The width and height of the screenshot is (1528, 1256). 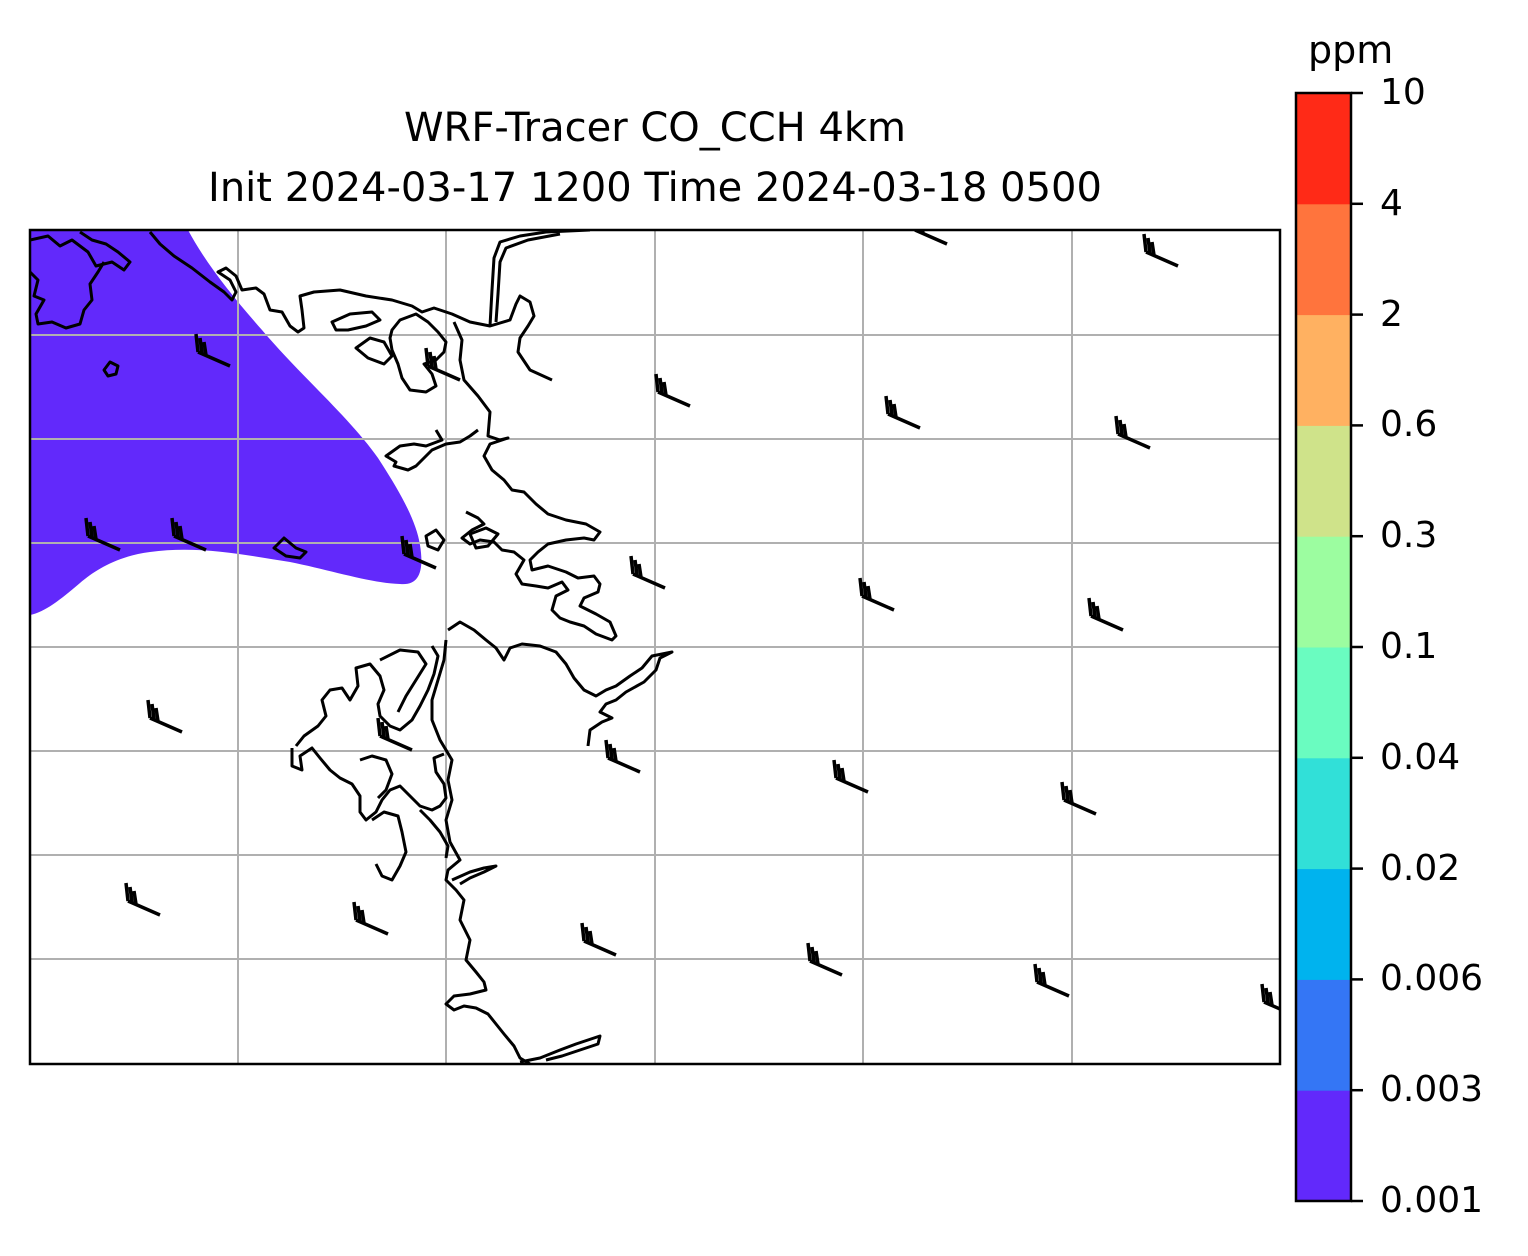 I want to click on colorbar-tick-label: 0.001, so click(x=1432, y=1200).